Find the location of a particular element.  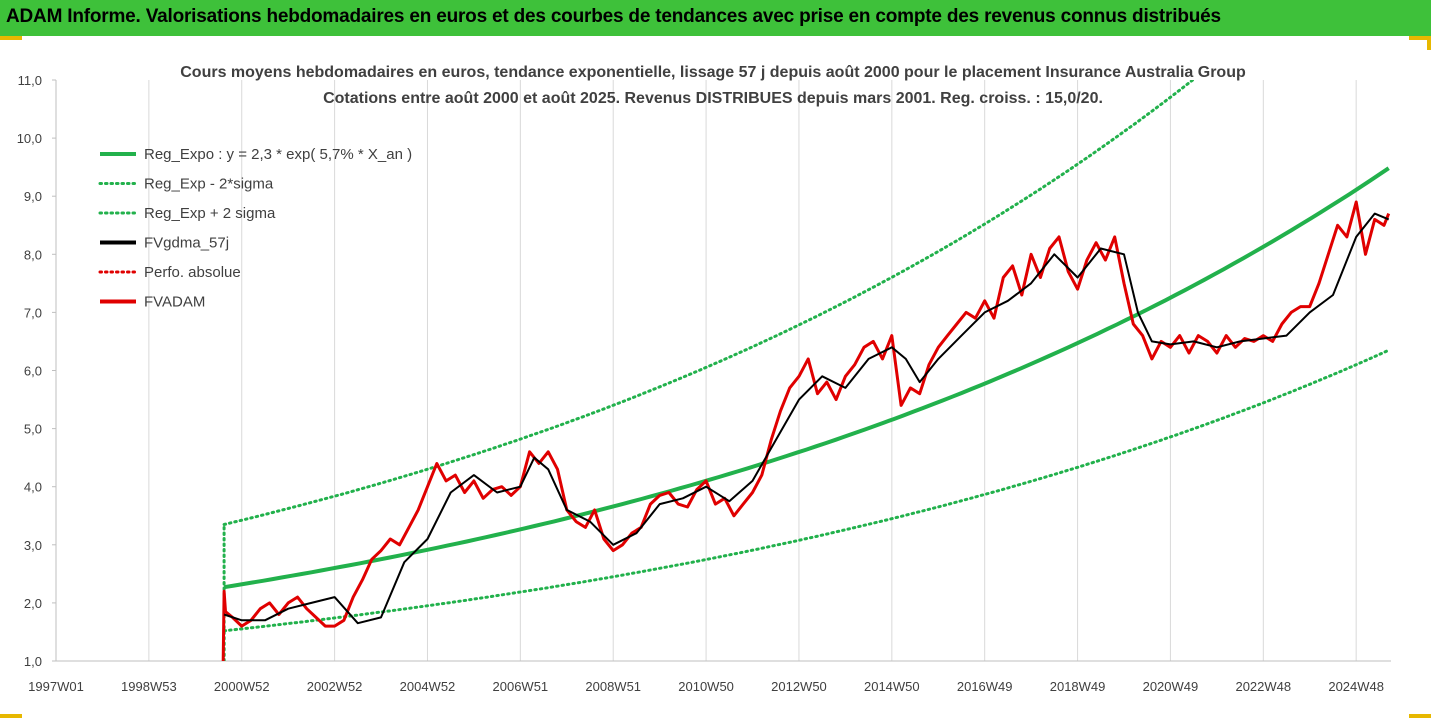

y-tick-label: 11,0 is located at coordinates (30, 80).